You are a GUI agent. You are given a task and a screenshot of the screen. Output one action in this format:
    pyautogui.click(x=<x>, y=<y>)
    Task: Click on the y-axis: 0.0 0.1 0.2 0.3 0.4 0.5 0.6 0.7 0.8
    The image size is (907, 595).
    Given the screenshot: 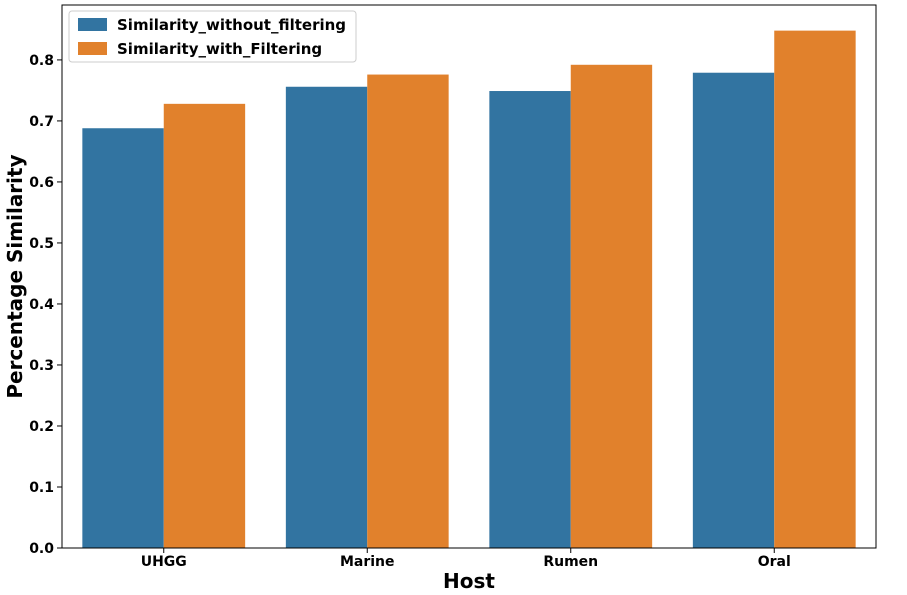 What is the action you would take?
    pyautogui.click(x=45, y=305)
    